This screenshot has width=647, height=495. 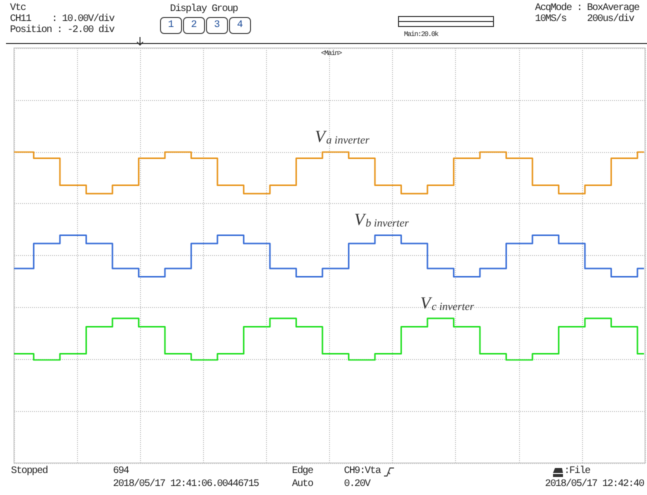 What do you see at coordinates (550, 20) in the screenshot?
I see `text: 10MS/s` at bounding box center [550, 20].